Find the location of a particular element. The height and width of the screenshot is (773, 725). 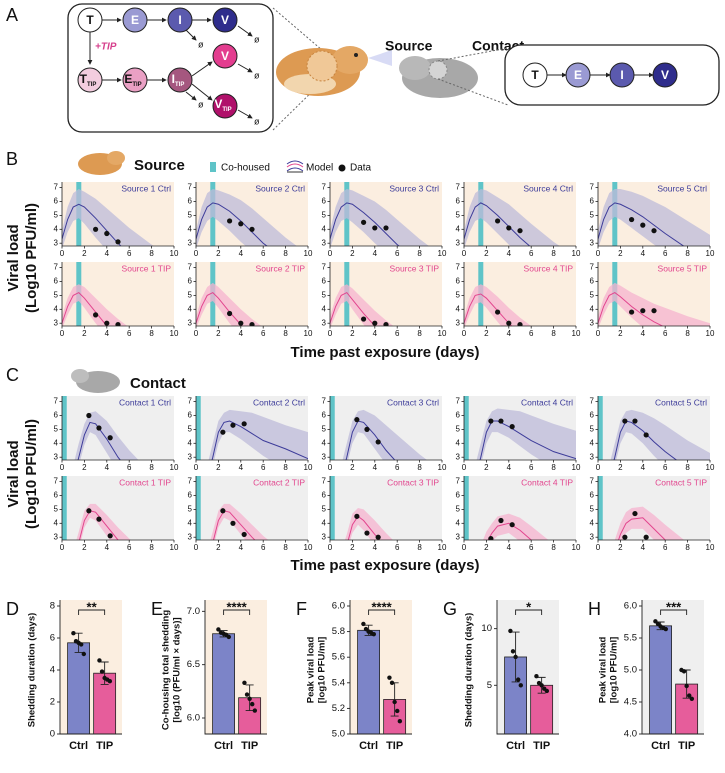

panel-letter: B is located at coordinates (12, 159).